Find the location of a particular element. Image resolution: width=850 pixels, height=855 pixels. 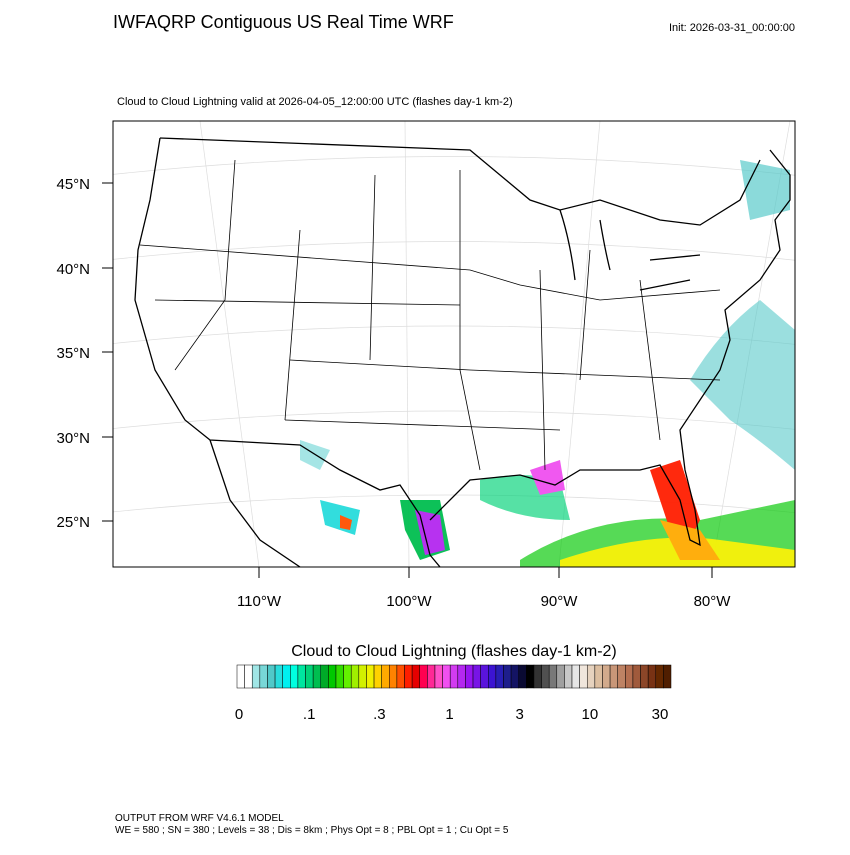

colorbar-label: 1 is located at coordinates (449, 714).